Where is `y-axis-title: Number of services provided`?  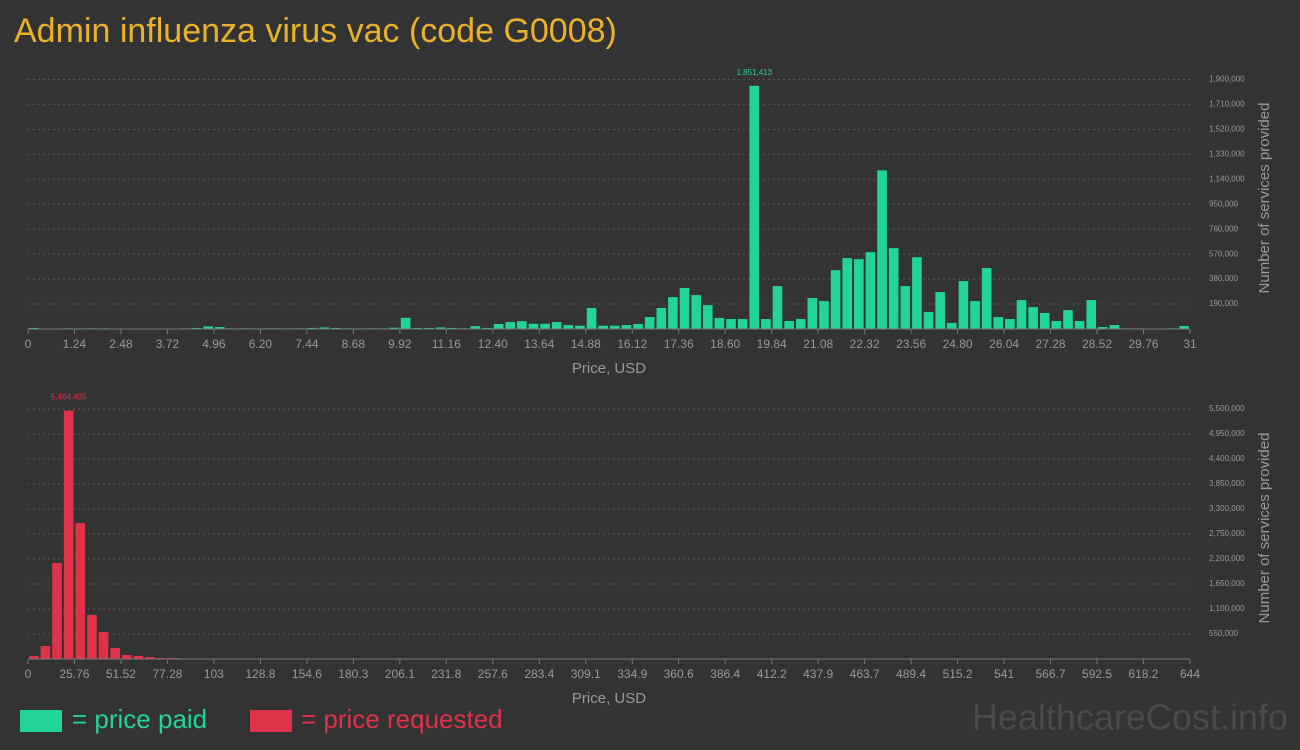
y-axis-title: Number of services provided is located at coordinates (1264, 198).